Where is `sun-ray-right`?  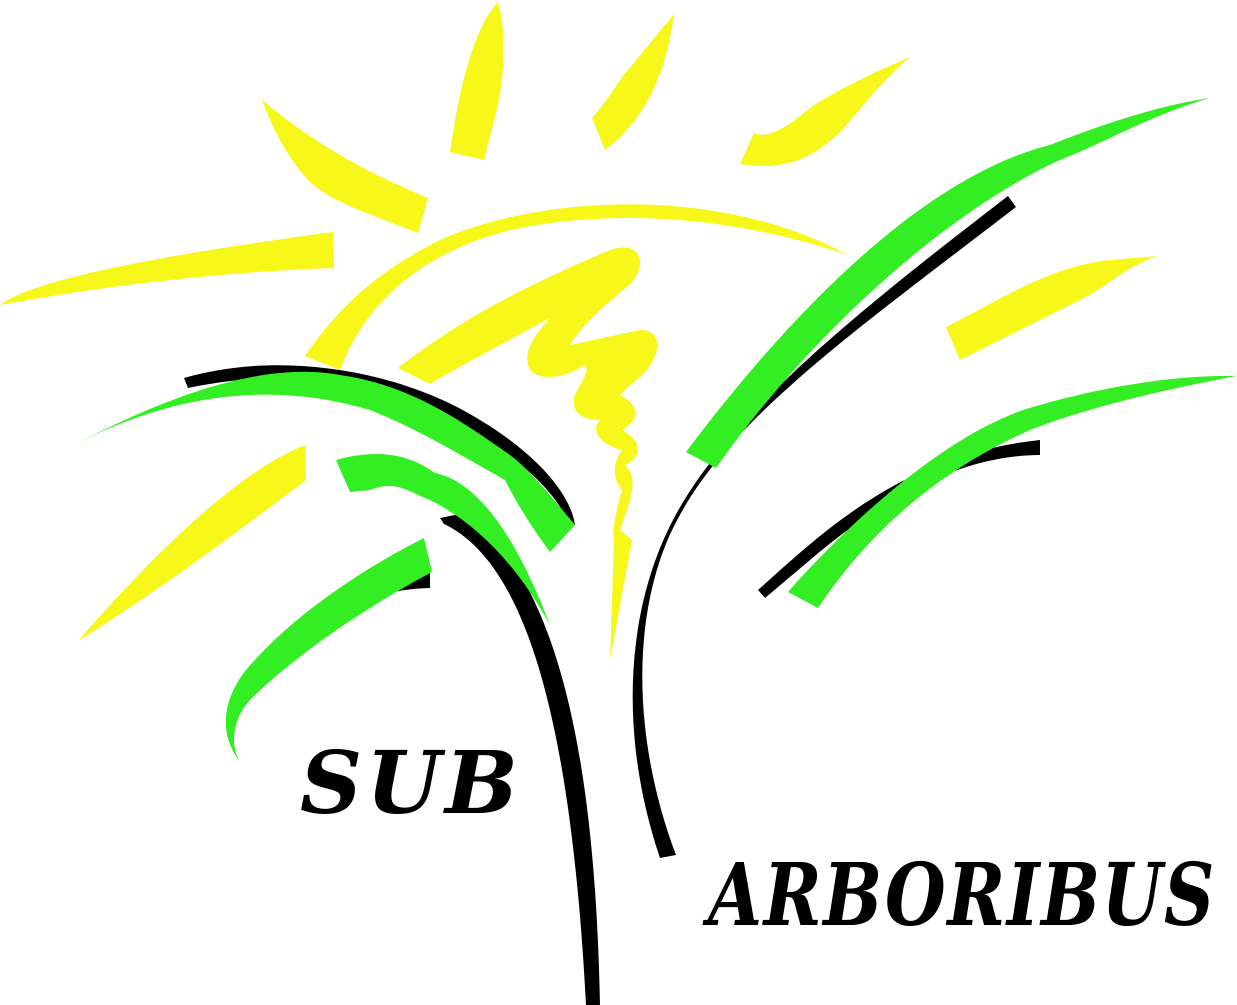
sun-ray-right is located at coordinates (1051, 308).